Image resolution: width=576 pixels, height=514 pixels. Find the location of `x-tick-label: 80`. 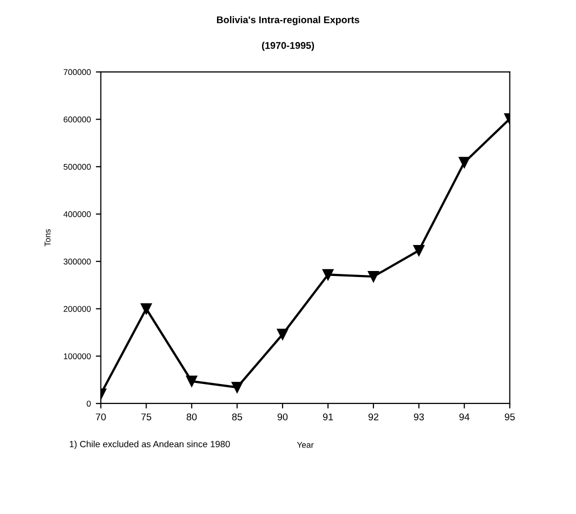

x-tick-label: 80 is located at coordinates (191, 416).